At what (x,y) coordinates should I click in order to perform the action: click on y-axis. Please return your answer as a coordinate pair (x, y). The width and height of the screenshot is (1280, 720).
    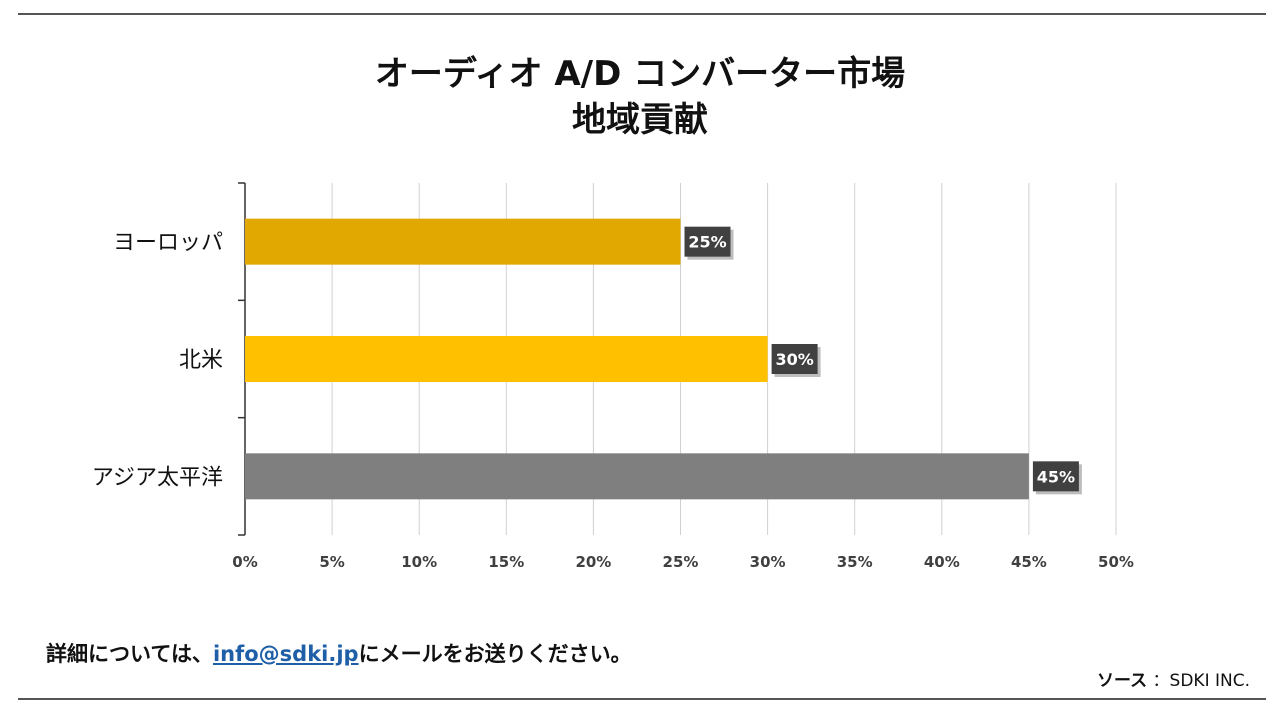
    Looking at the image, I should click on (242, 359).